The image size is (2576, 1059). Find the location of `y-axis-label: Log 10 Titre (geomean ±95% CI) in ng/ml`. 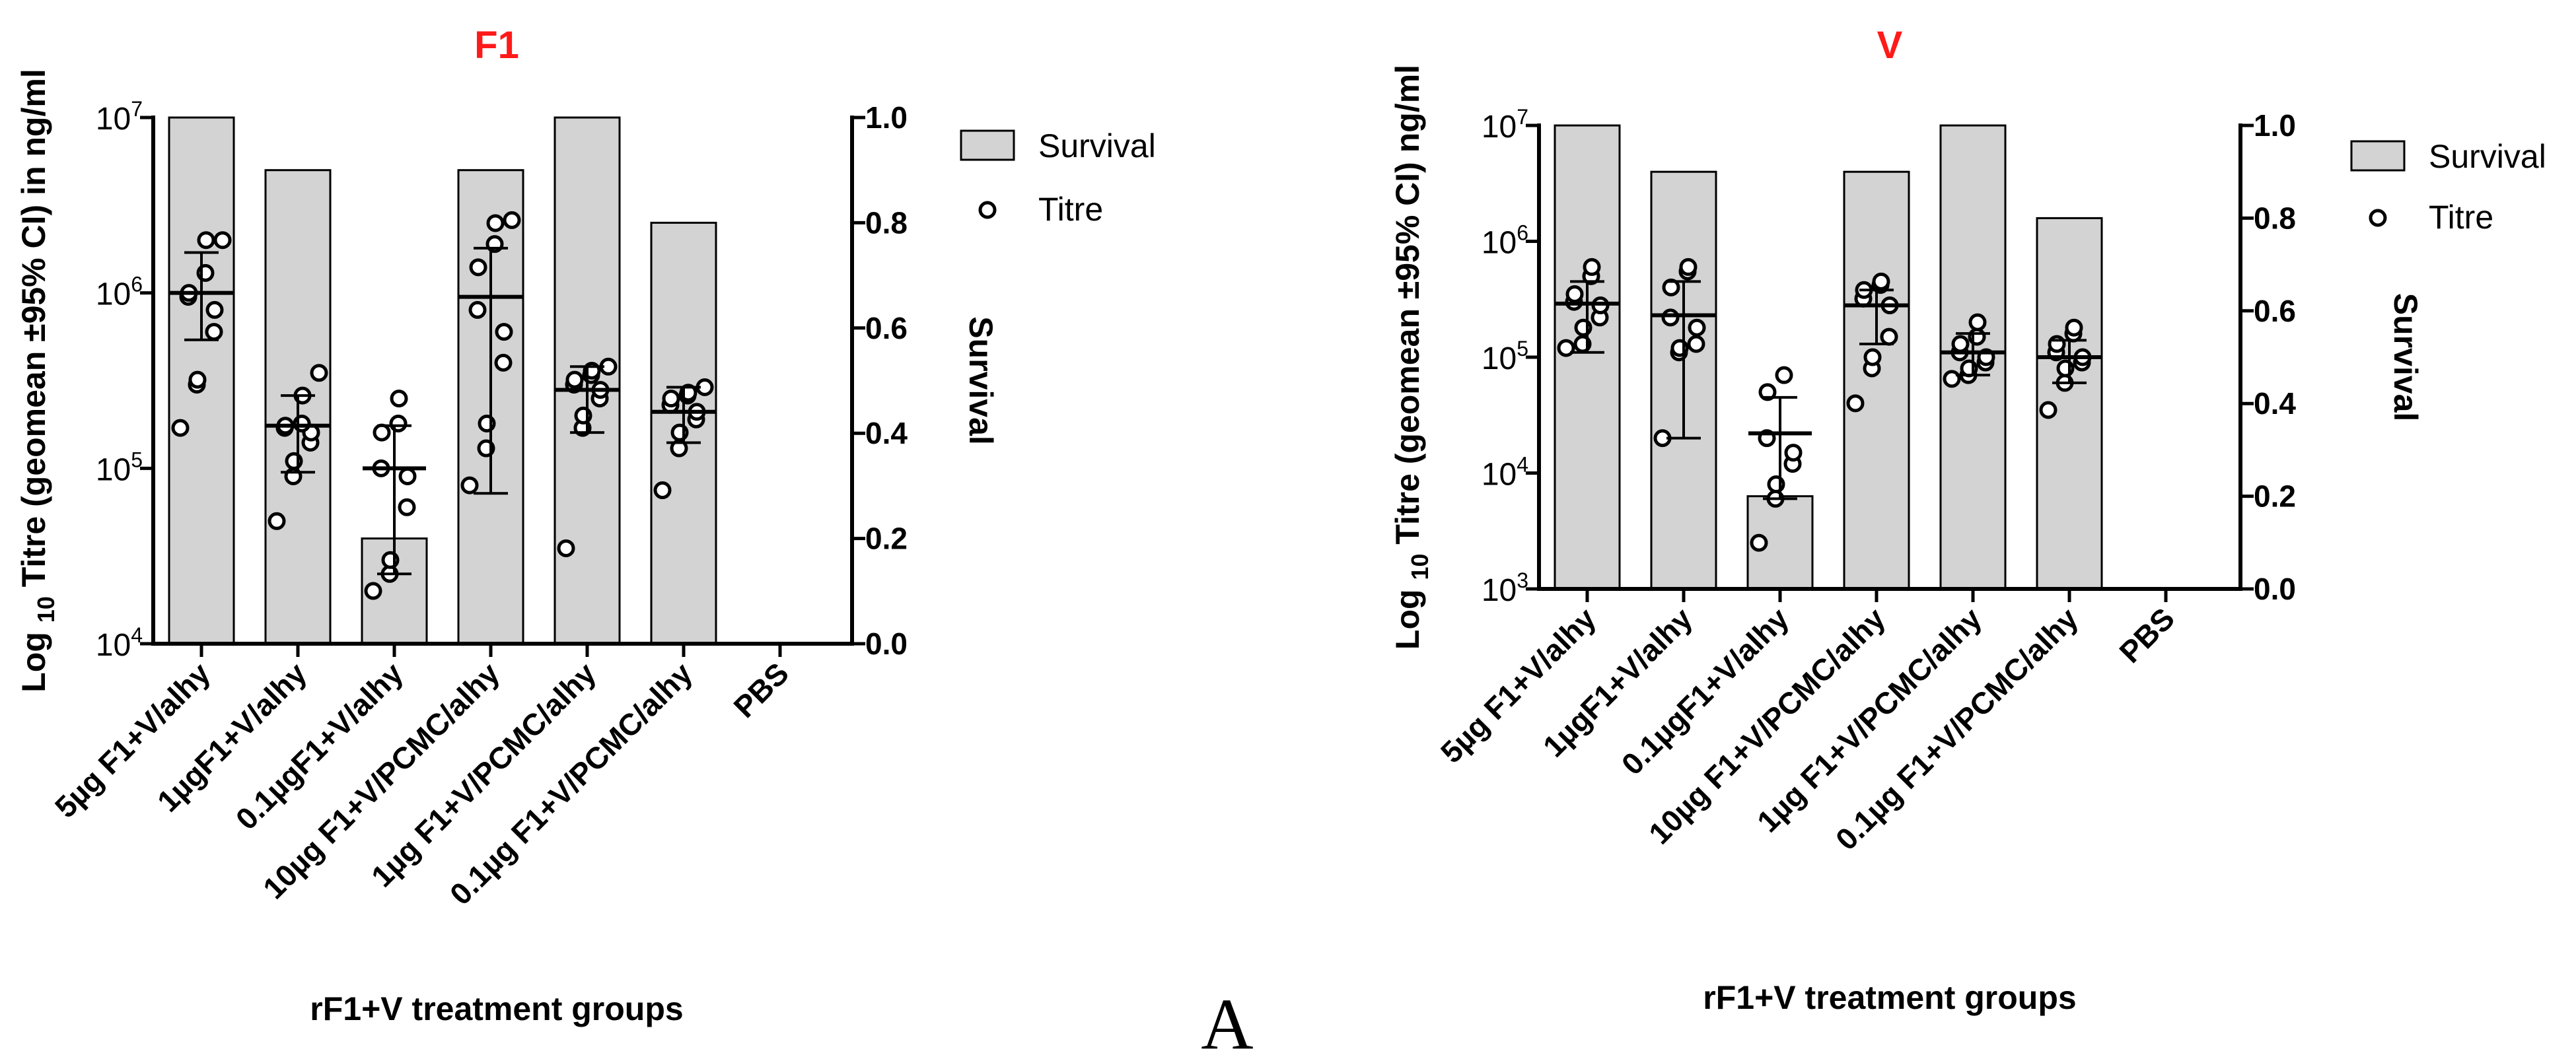

y-axis-label: Log 10 Titre (geomean ±95% CI) in ng/ml is located at coordinates (37, 380).